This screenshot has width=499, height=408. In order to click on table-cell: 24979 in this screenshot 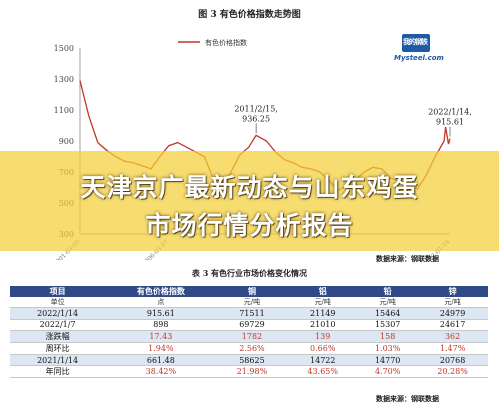, I will do `click(452, 313)`.